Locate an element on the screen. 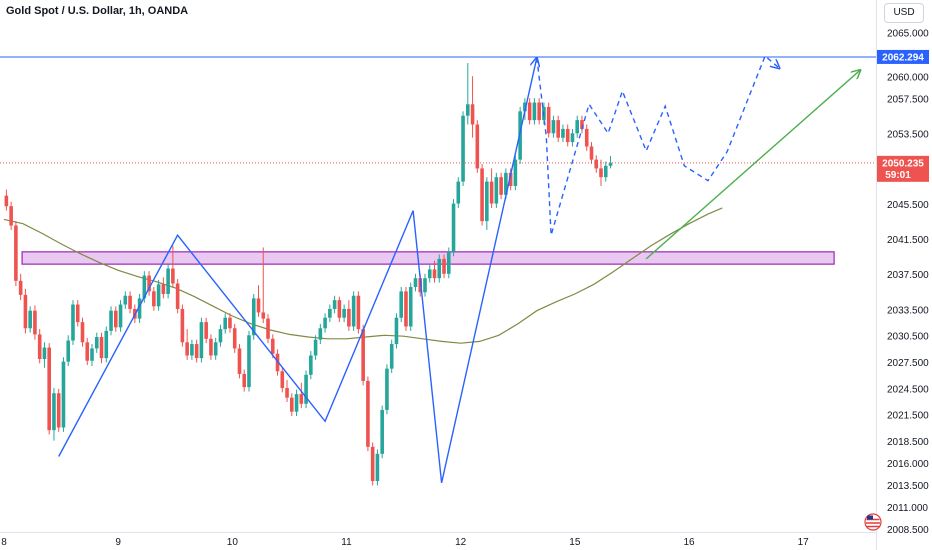 The height and width of the screenshot is (550, 932). current-price-label: 2050.235 is located at coordinates (903, 163).